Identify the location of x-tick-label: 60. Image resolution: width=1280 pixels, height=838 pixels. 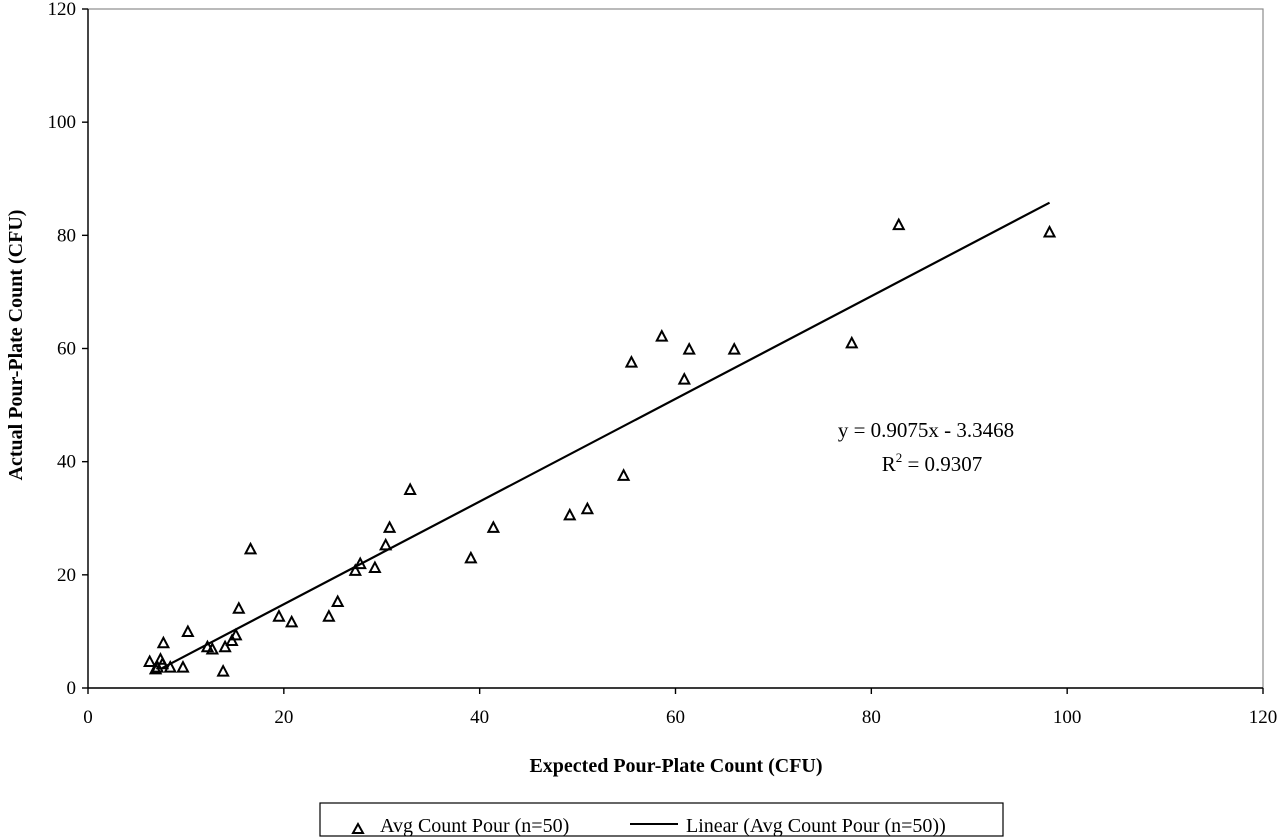
(675, 717).